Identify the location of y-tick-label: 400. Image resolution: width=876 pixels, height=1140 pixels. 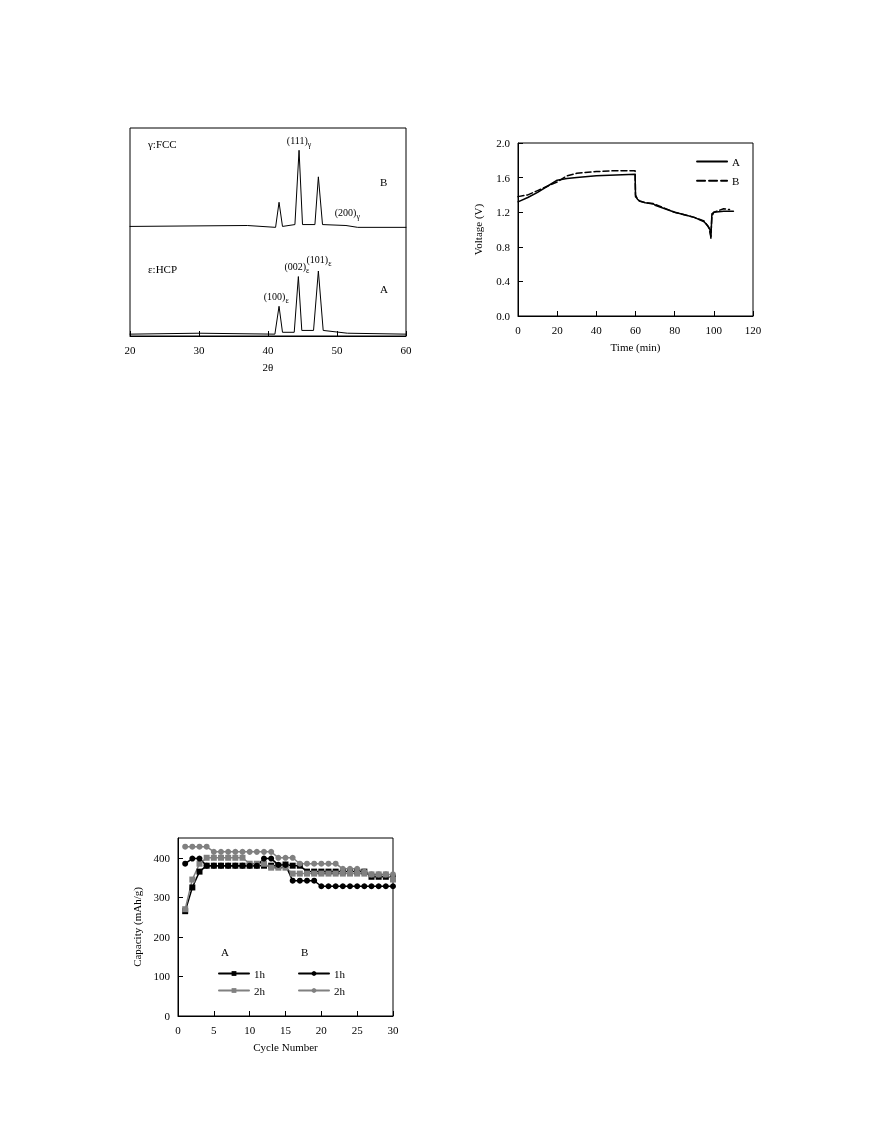
(162, 857).